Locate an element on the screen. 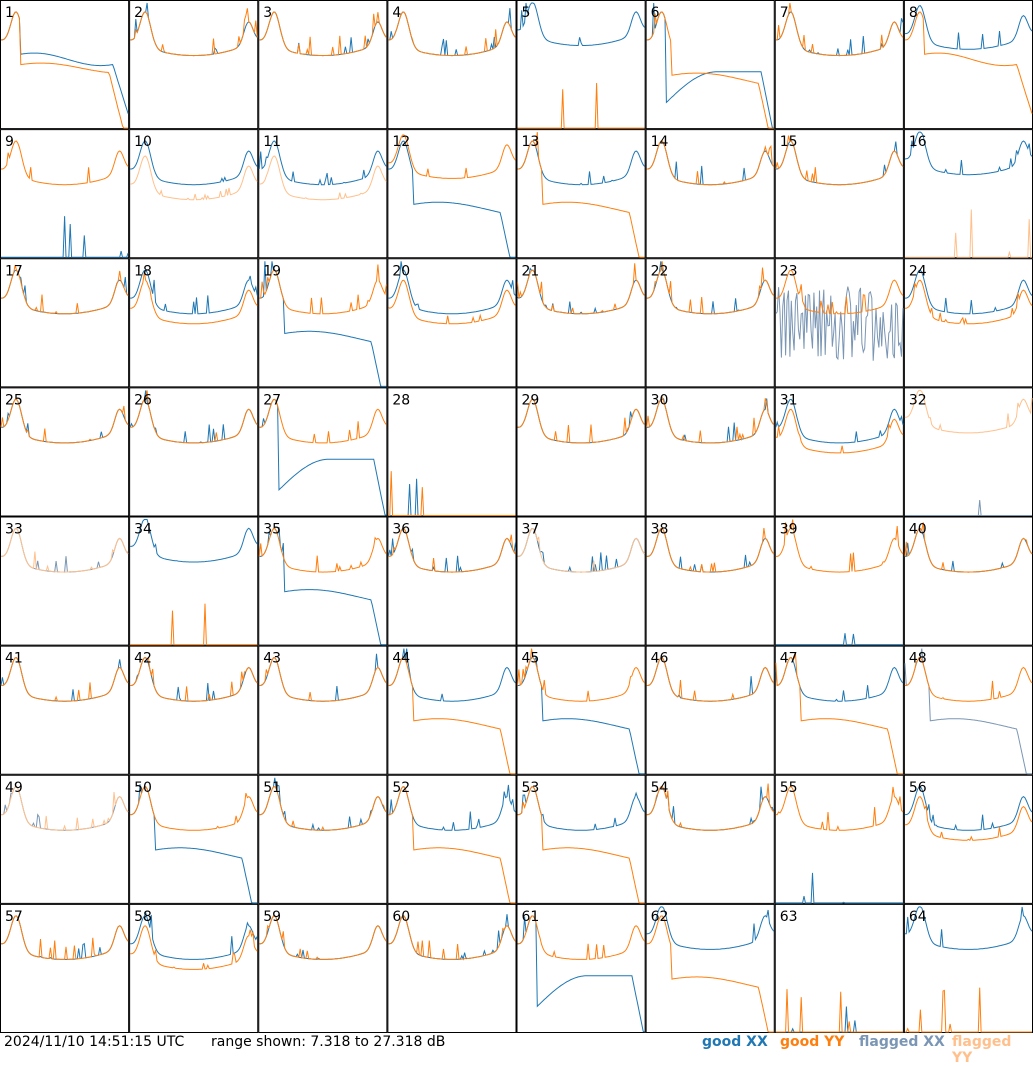  panel-39: 39 is located at coordinates (839, 581).